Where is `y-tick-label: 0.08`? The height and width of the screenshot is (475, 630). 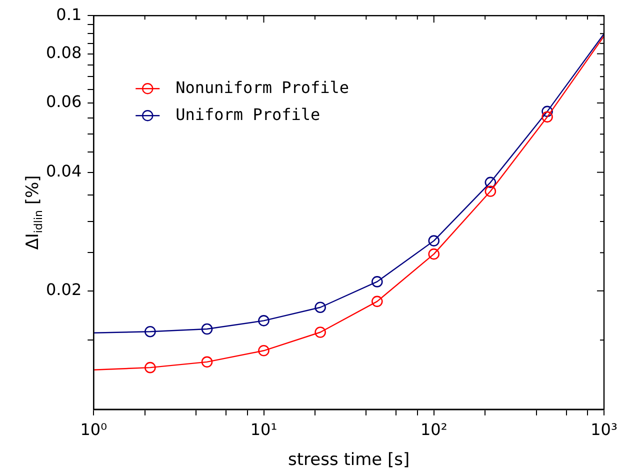
y-tick-label: 0.08 is located at coordinates (64, 52).